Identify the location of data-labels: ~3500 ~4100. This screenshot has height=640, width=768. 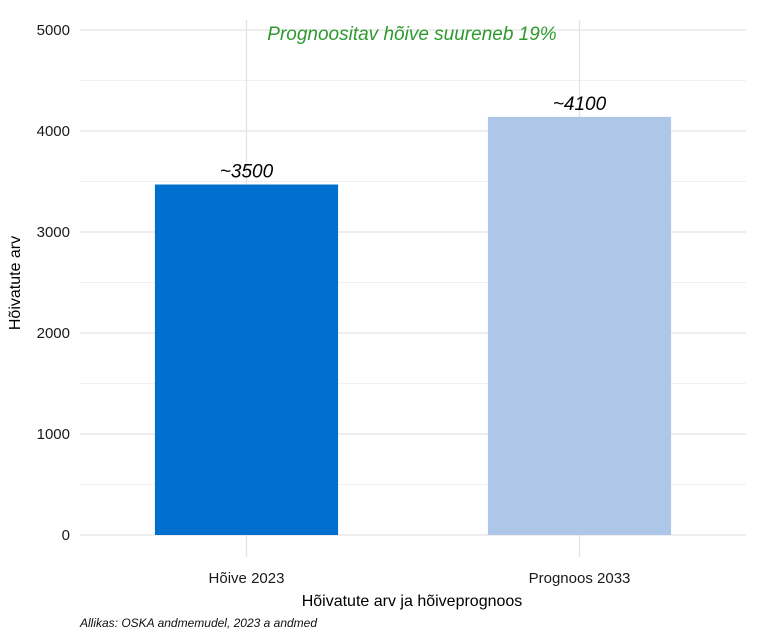
(413, 138).